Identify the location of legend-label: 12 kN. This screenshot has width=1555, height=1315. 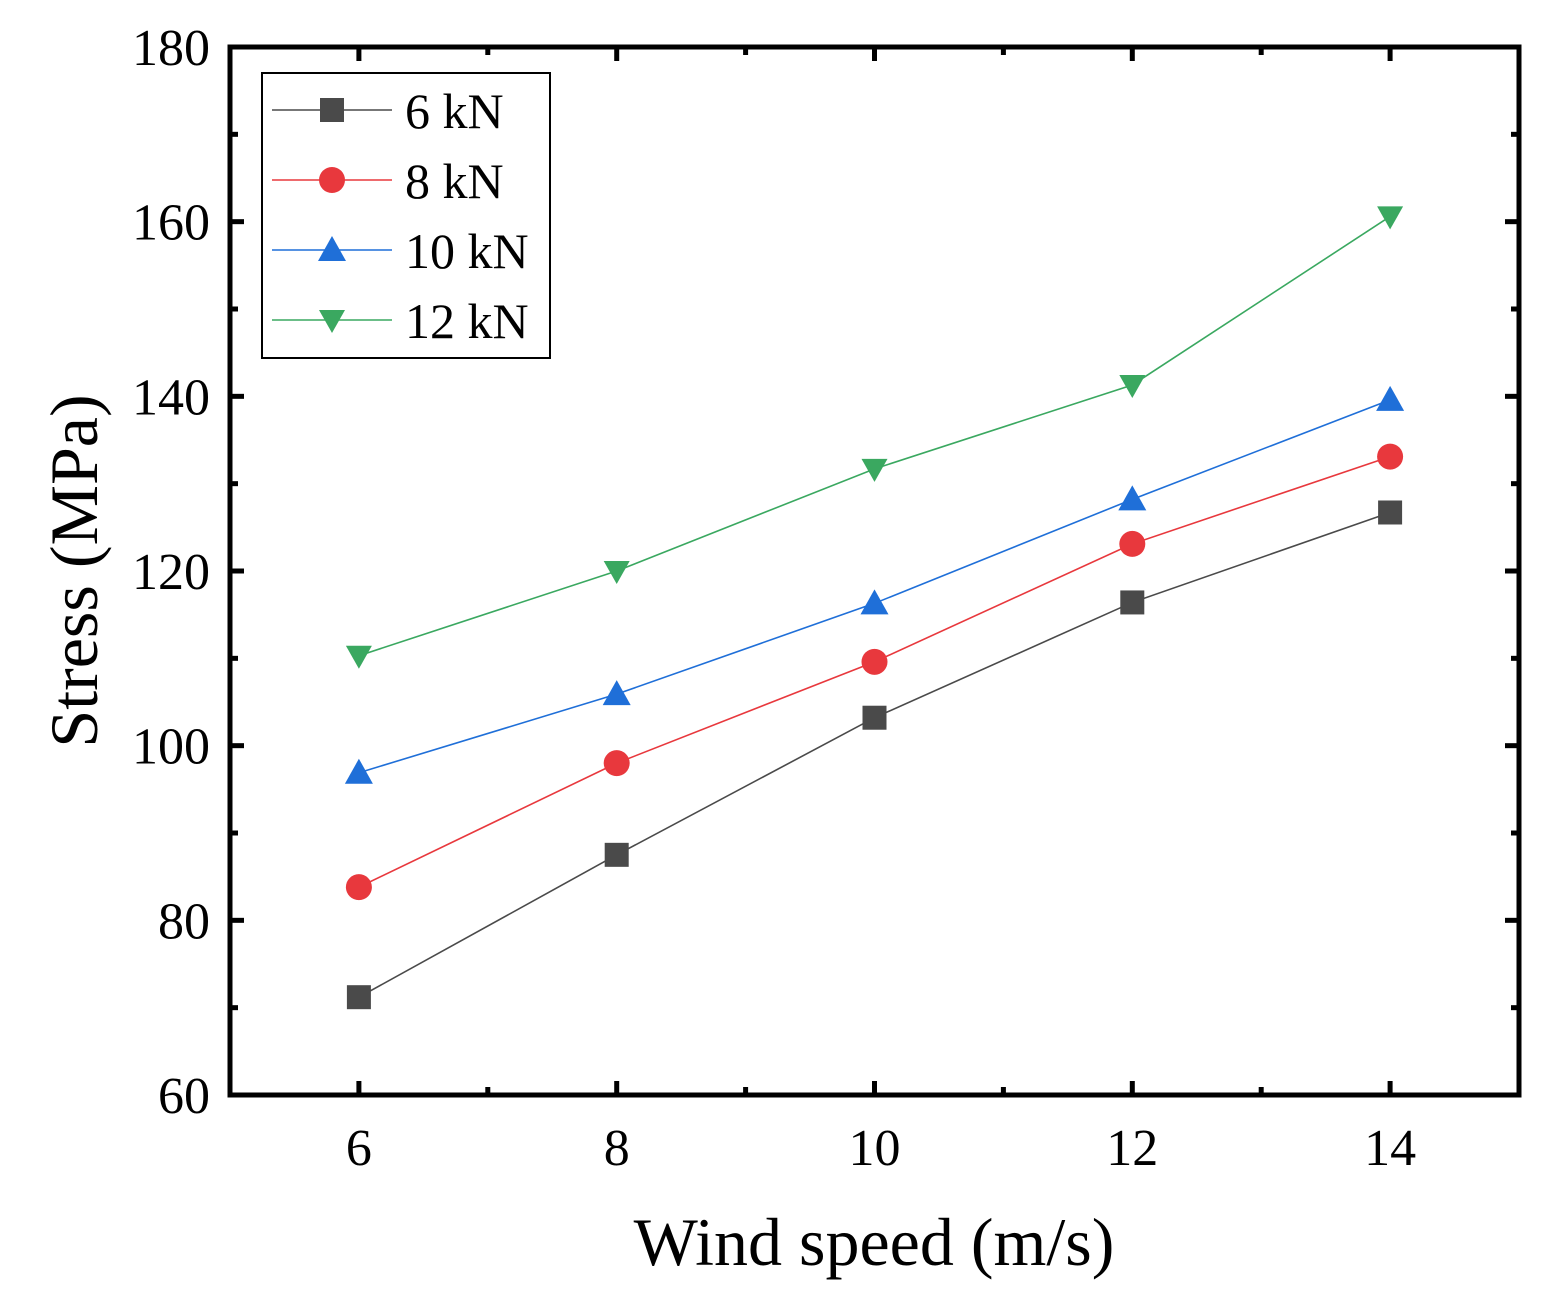
(467, 321).